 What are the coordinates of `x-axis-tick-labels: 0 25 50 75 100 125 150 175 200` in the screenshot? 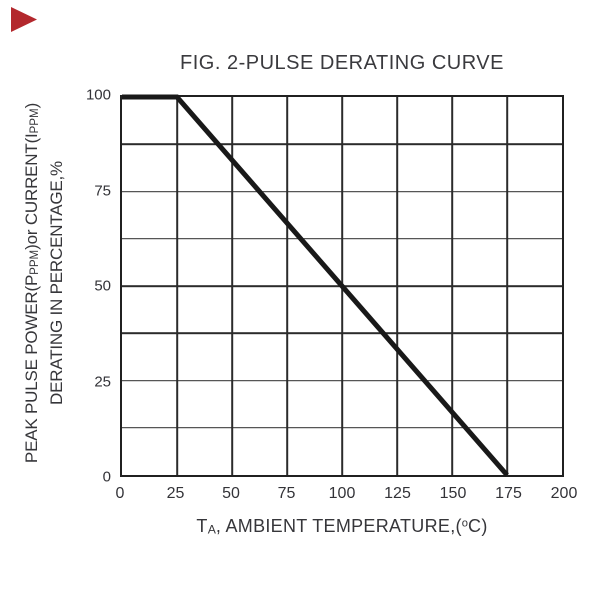 It's located at (347, 496).